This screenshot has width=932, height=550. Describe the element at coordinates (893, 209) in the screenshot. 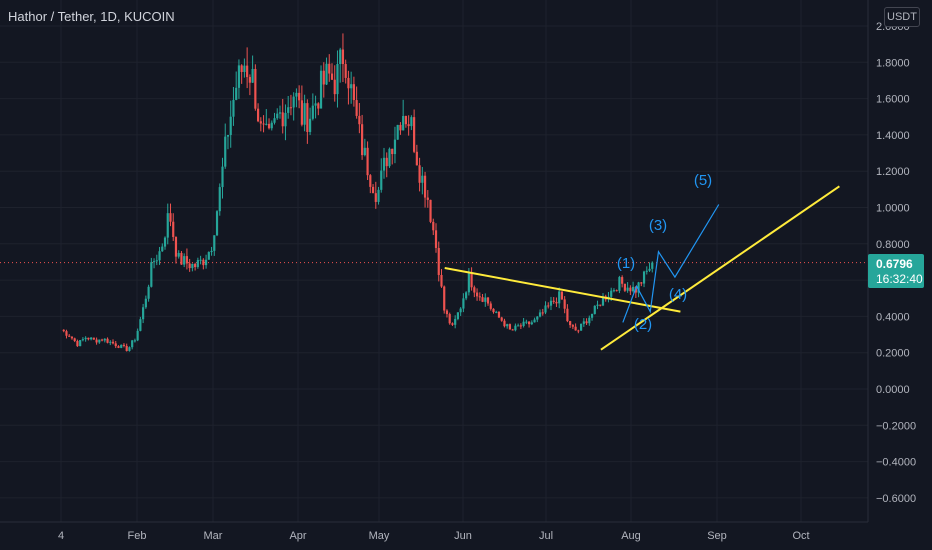

I see `price-tick-label: 1.0000` at that location.